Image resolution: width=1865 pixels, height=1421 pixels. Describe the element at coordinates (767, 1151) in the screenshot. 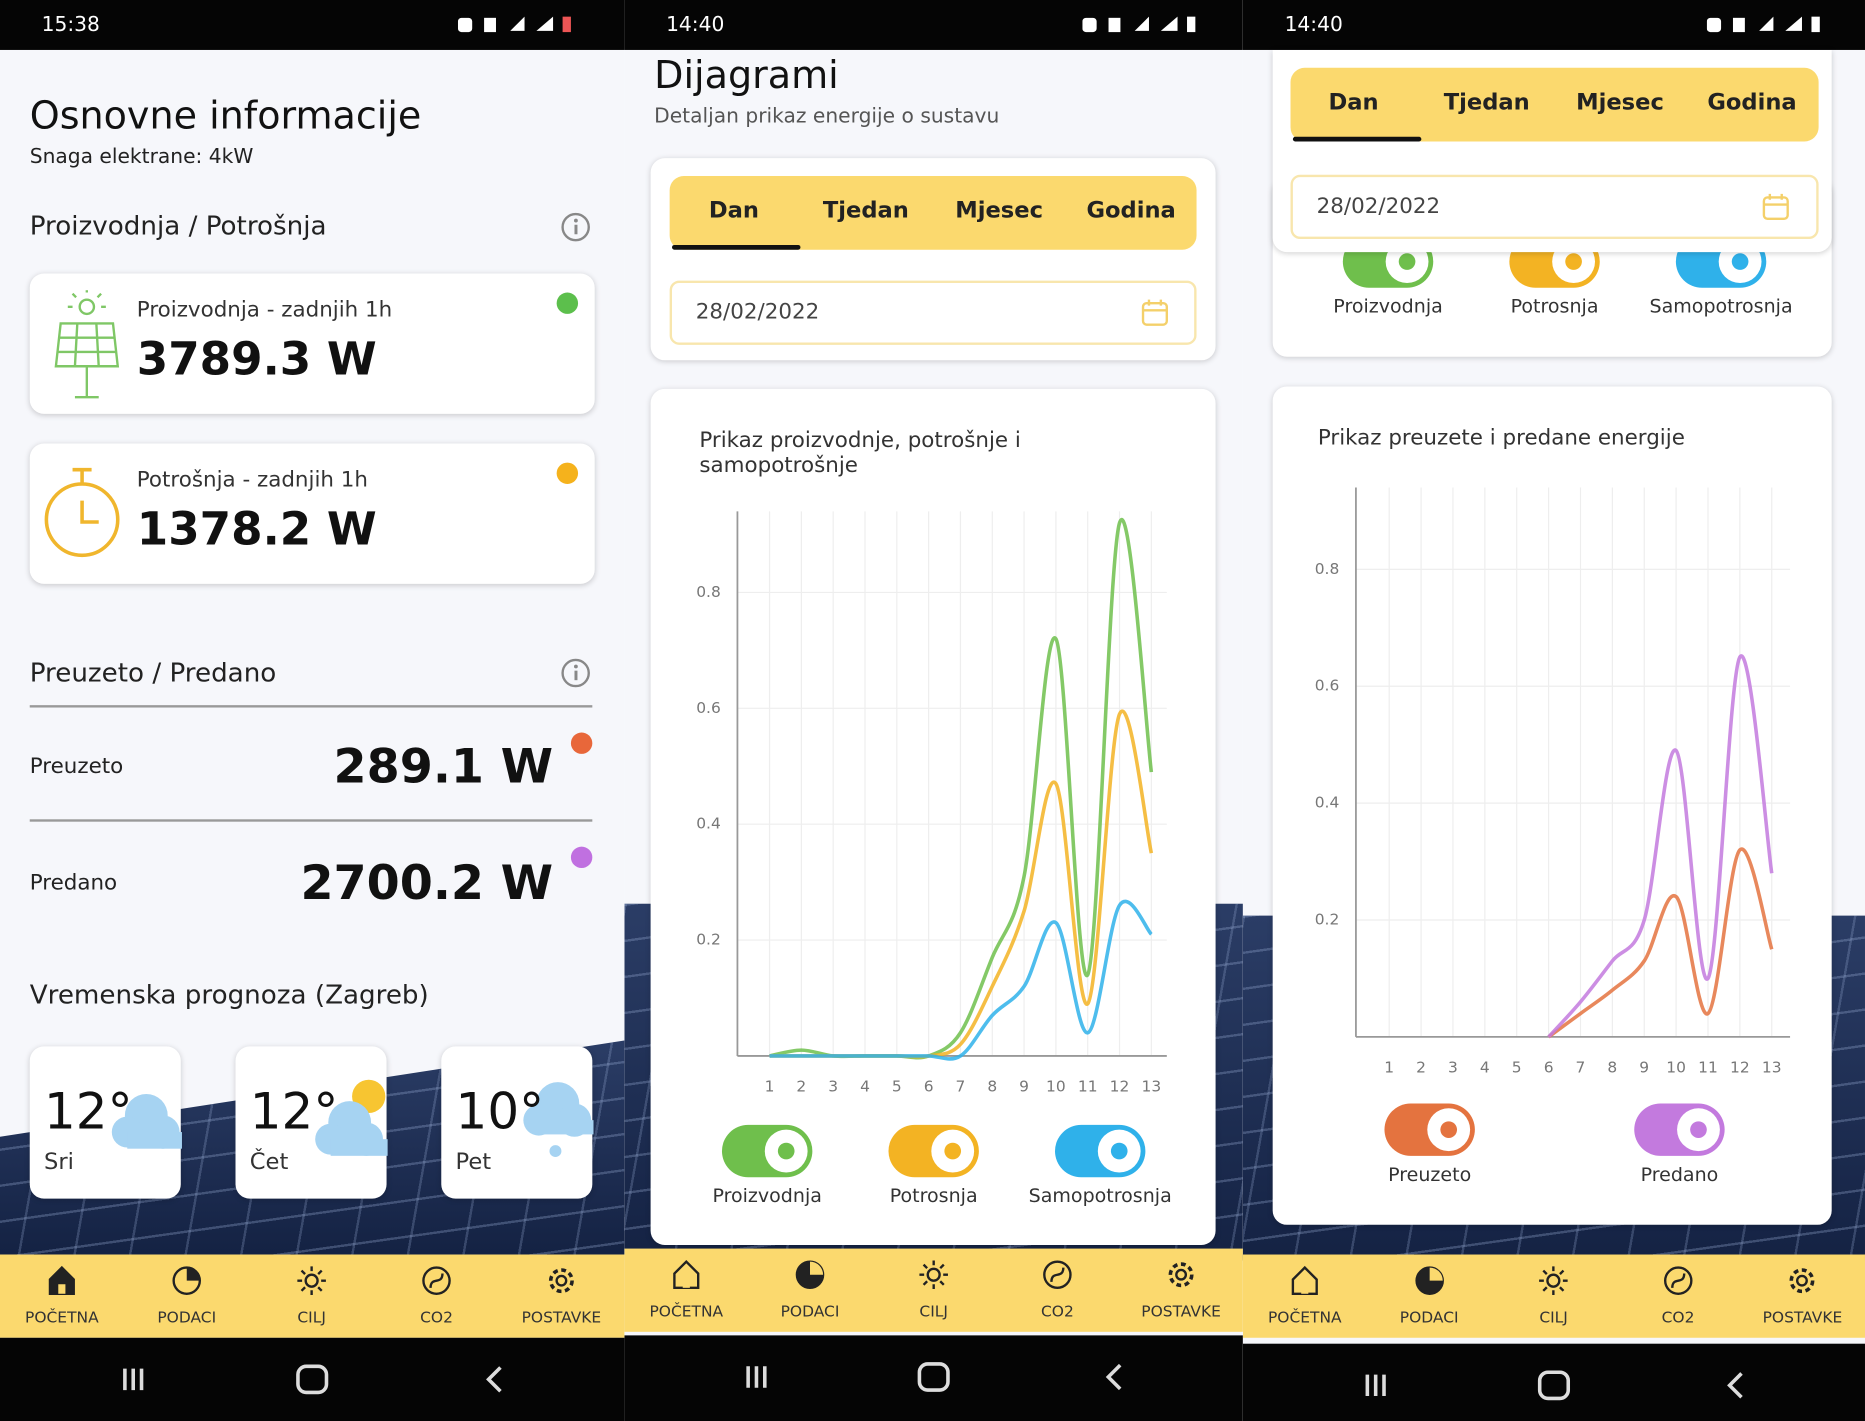

I see `toggle-switch` at that location.